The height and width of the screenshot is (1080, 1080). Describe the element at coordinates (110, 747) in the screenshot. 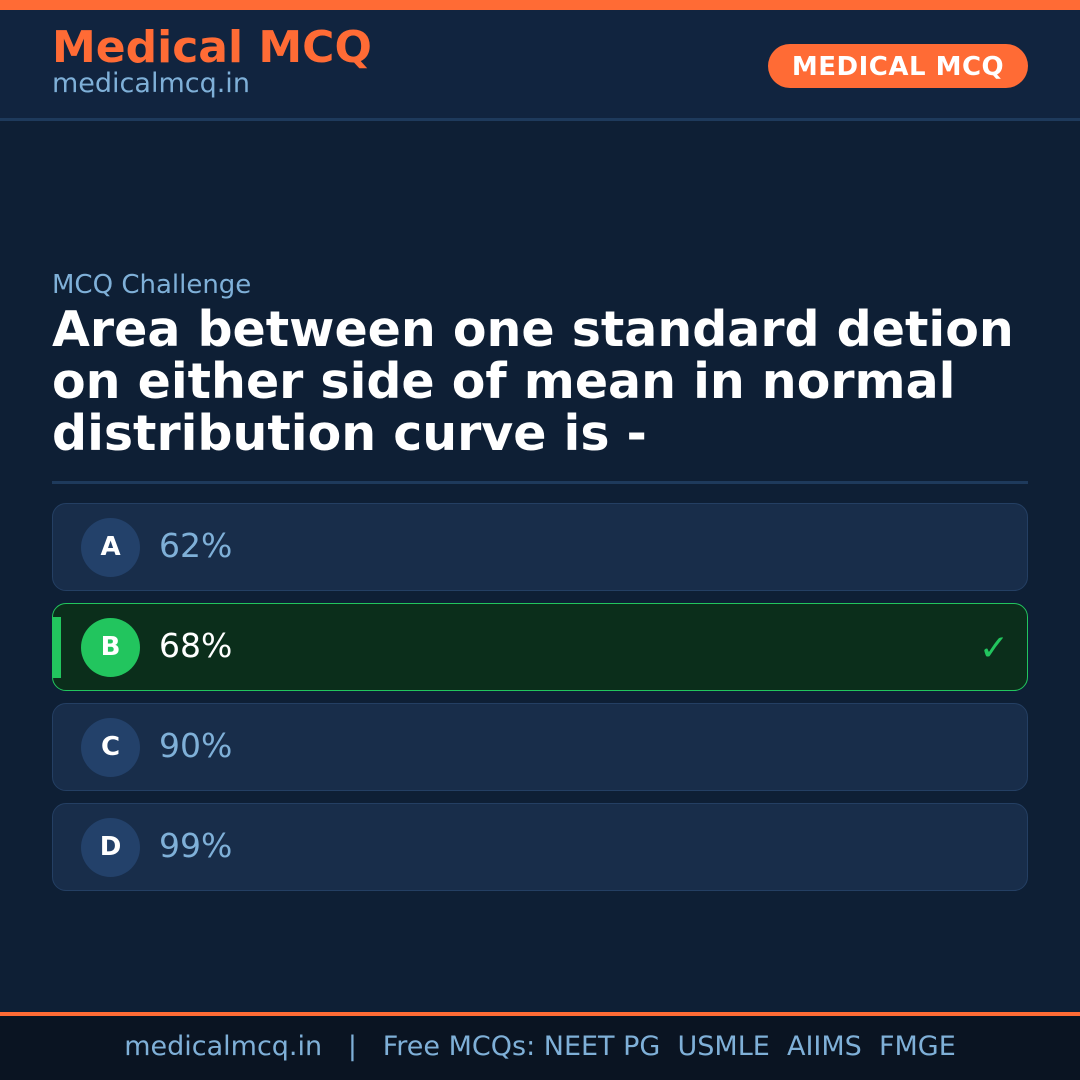

I see `option-letter: C` at that location.